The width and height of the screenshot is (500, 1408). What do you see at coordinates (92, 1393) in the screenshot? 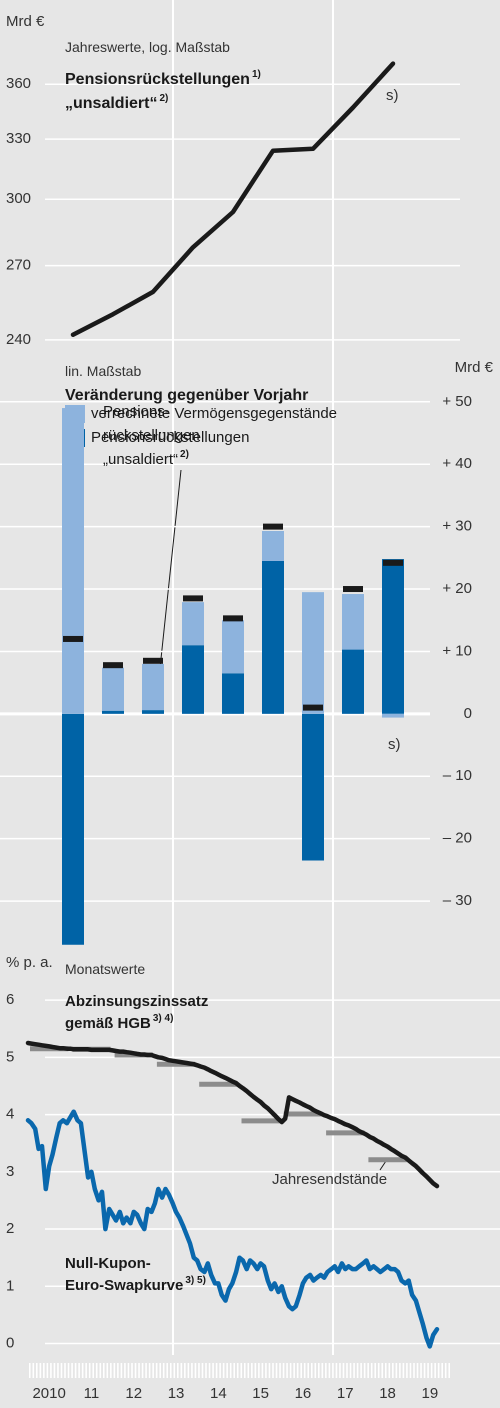
I see `x-tick-label: 11` at bounding box center [92, 1393].